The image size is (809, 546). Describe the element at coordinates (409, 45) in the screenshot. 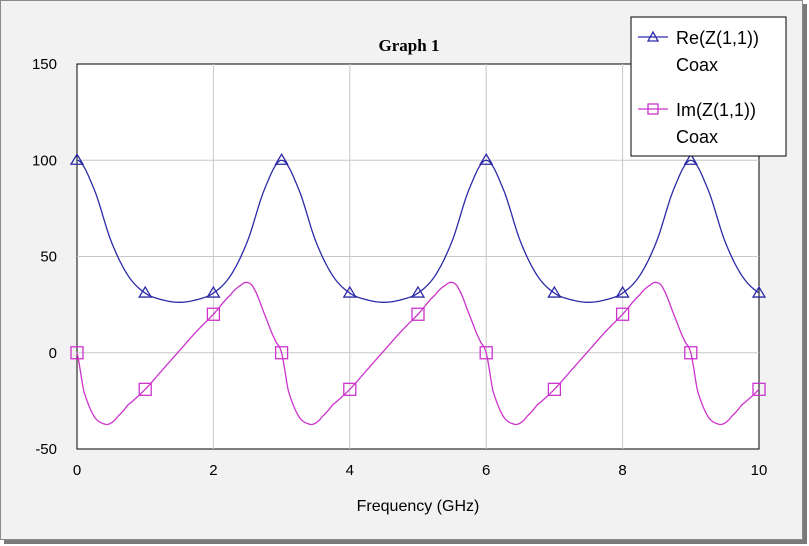

I see `chart-title: Graph 1` at that location.